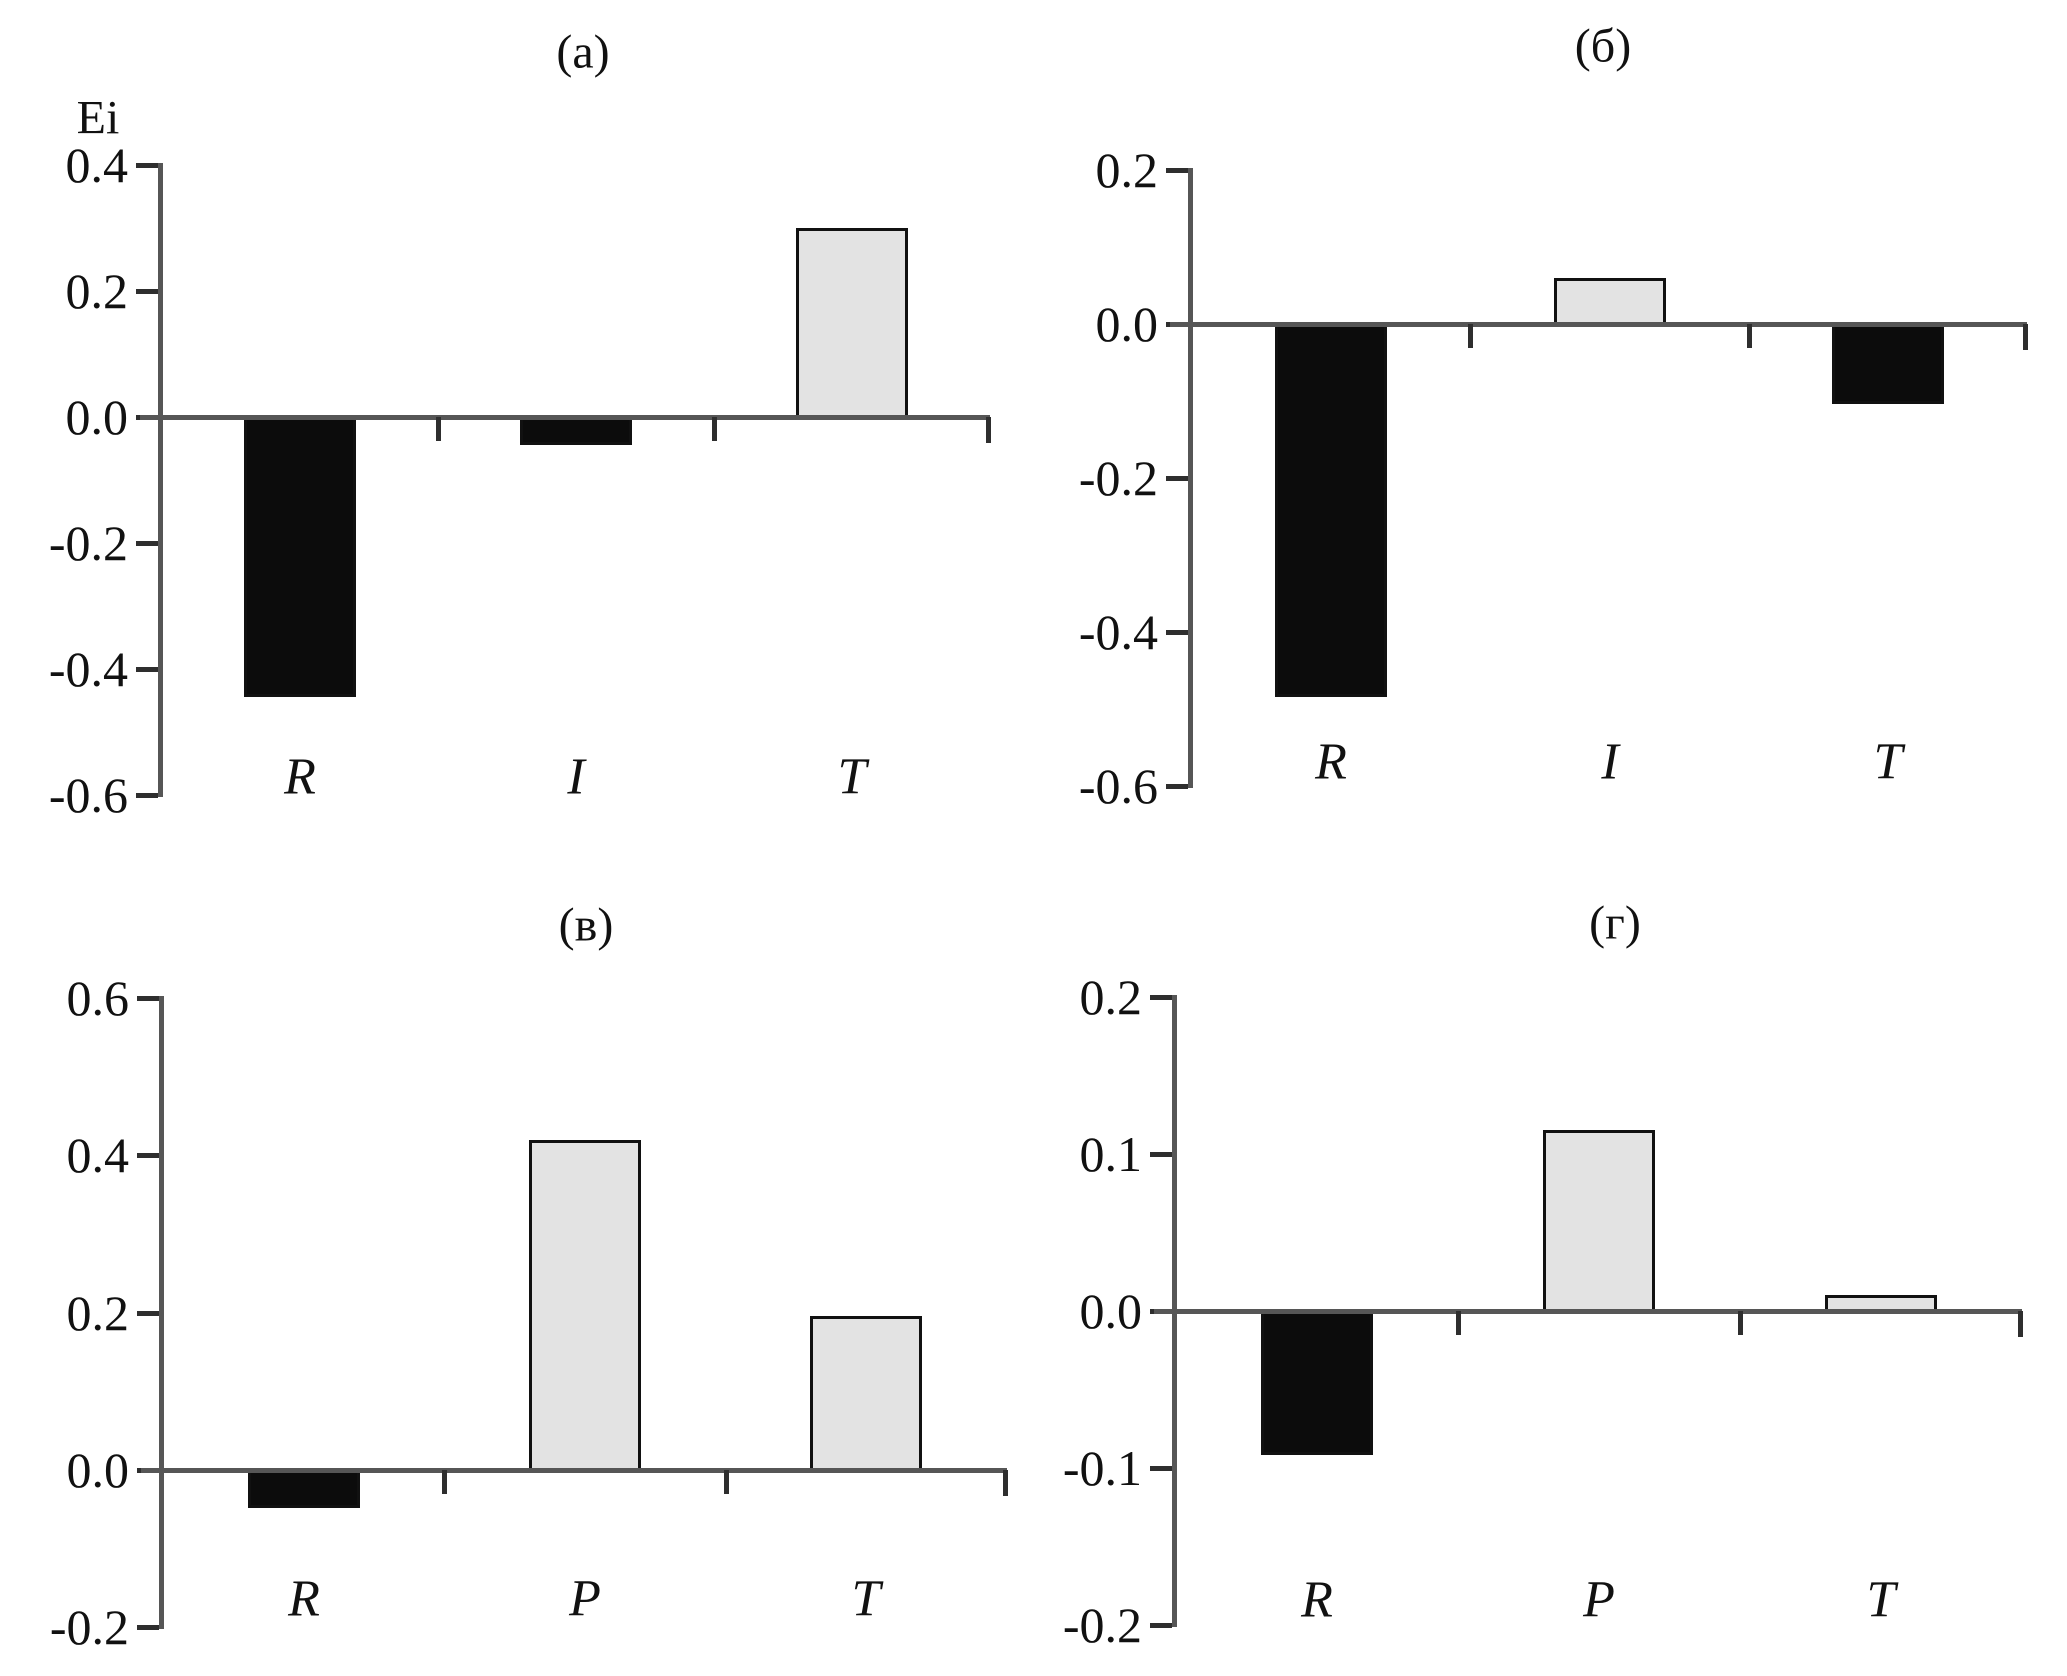 This screenshot has width=2067, height=1676. What do you see at coordinates (1177, 478) in the screenshot?
I see `panel-b-ytick--0.2` at bounding box center [1177, 478].